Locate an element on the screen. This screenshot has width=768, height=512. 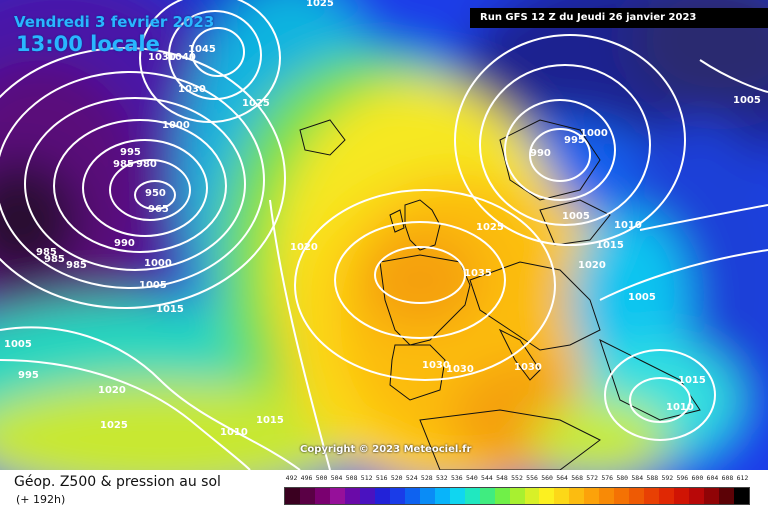
isobar-label: 950 is located at coordinates (155, 193).